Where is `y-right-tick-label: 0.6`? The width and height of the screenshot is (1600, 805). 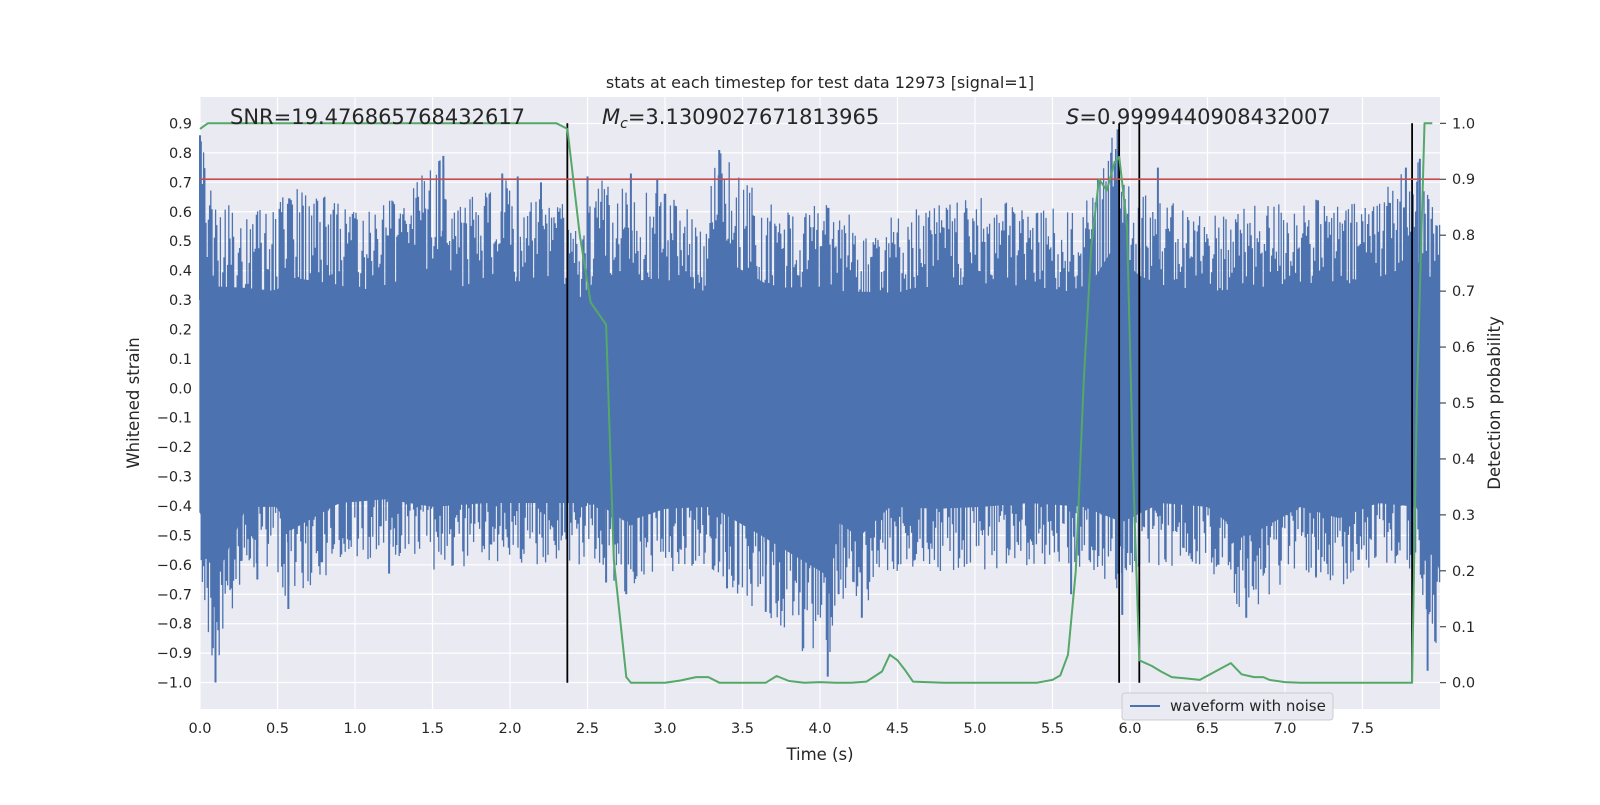 y-right-tick-label: 0.6 is located at coordinates (1463, 348).